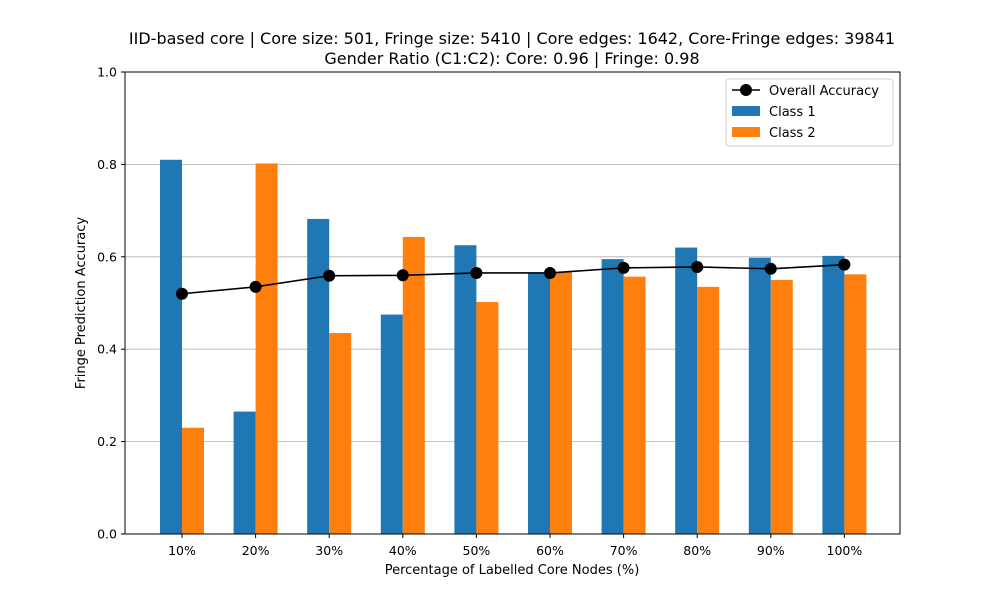 This screenshot has height=600, width=1000. I want to click on x-tick-label: 10%, so click(182, 550).